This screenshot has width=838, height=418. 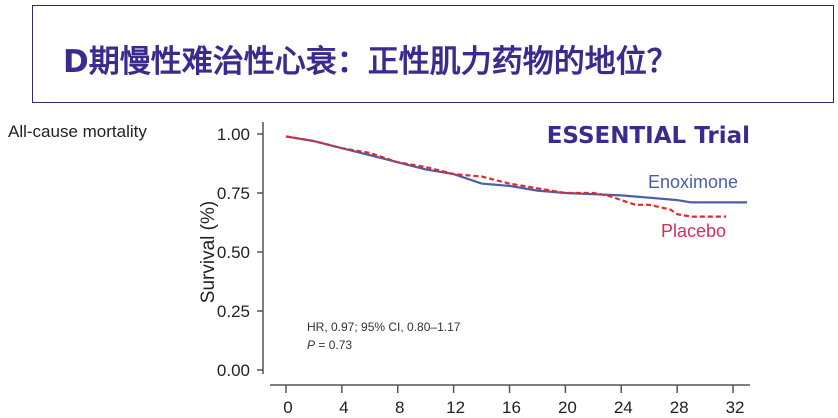 What do you see at coordinates (233, 134) in the screenshot?
I see `y-tick-label: 1.00` at bounding box center [233, 134].